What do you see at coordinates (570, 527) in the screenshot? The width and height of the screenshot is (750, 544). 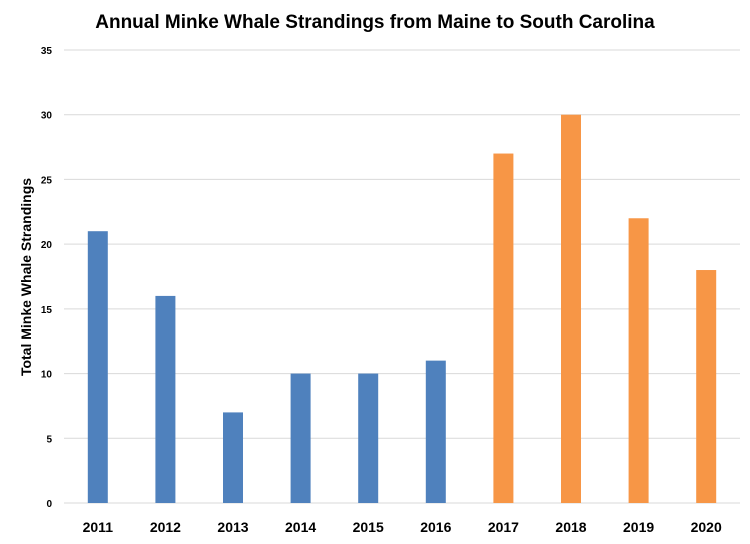 I see `x-tick-label-2018: 2018` at bounding box center [570, 527].